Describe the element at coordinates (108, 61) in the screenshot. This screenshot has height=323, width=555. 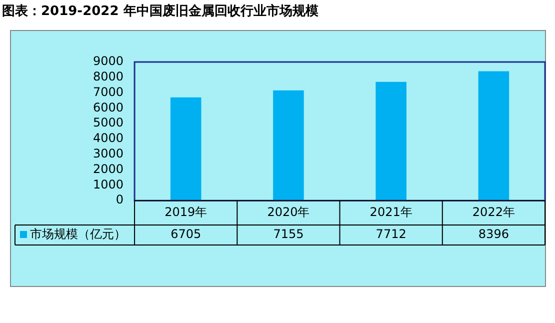
I see `y-tick-label: 9000` at that location.